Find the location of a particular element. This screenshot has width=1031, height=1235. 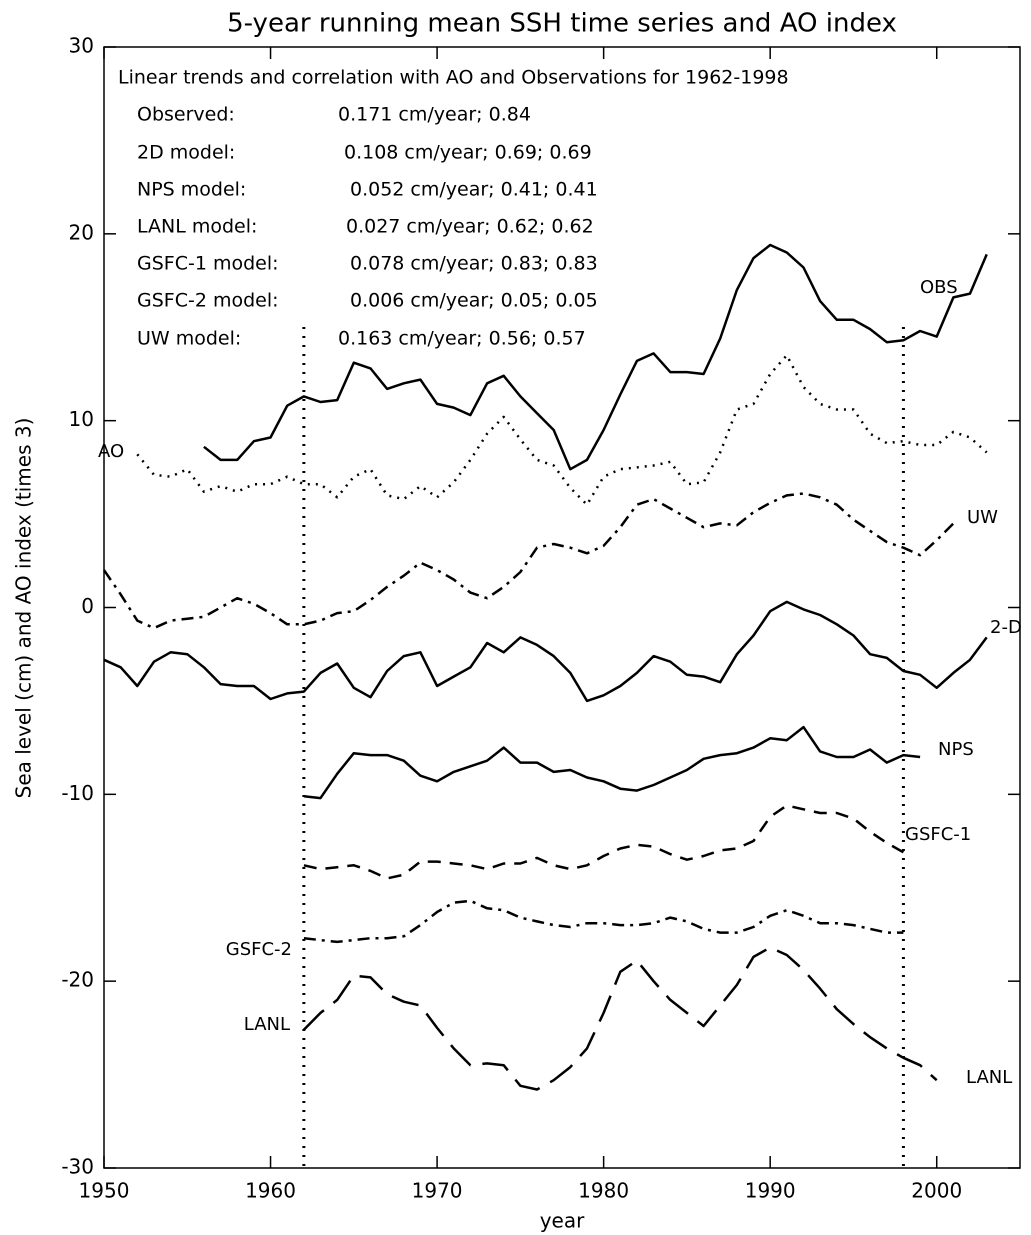

x-axis-label: year is located at coordinates (562, 1221).